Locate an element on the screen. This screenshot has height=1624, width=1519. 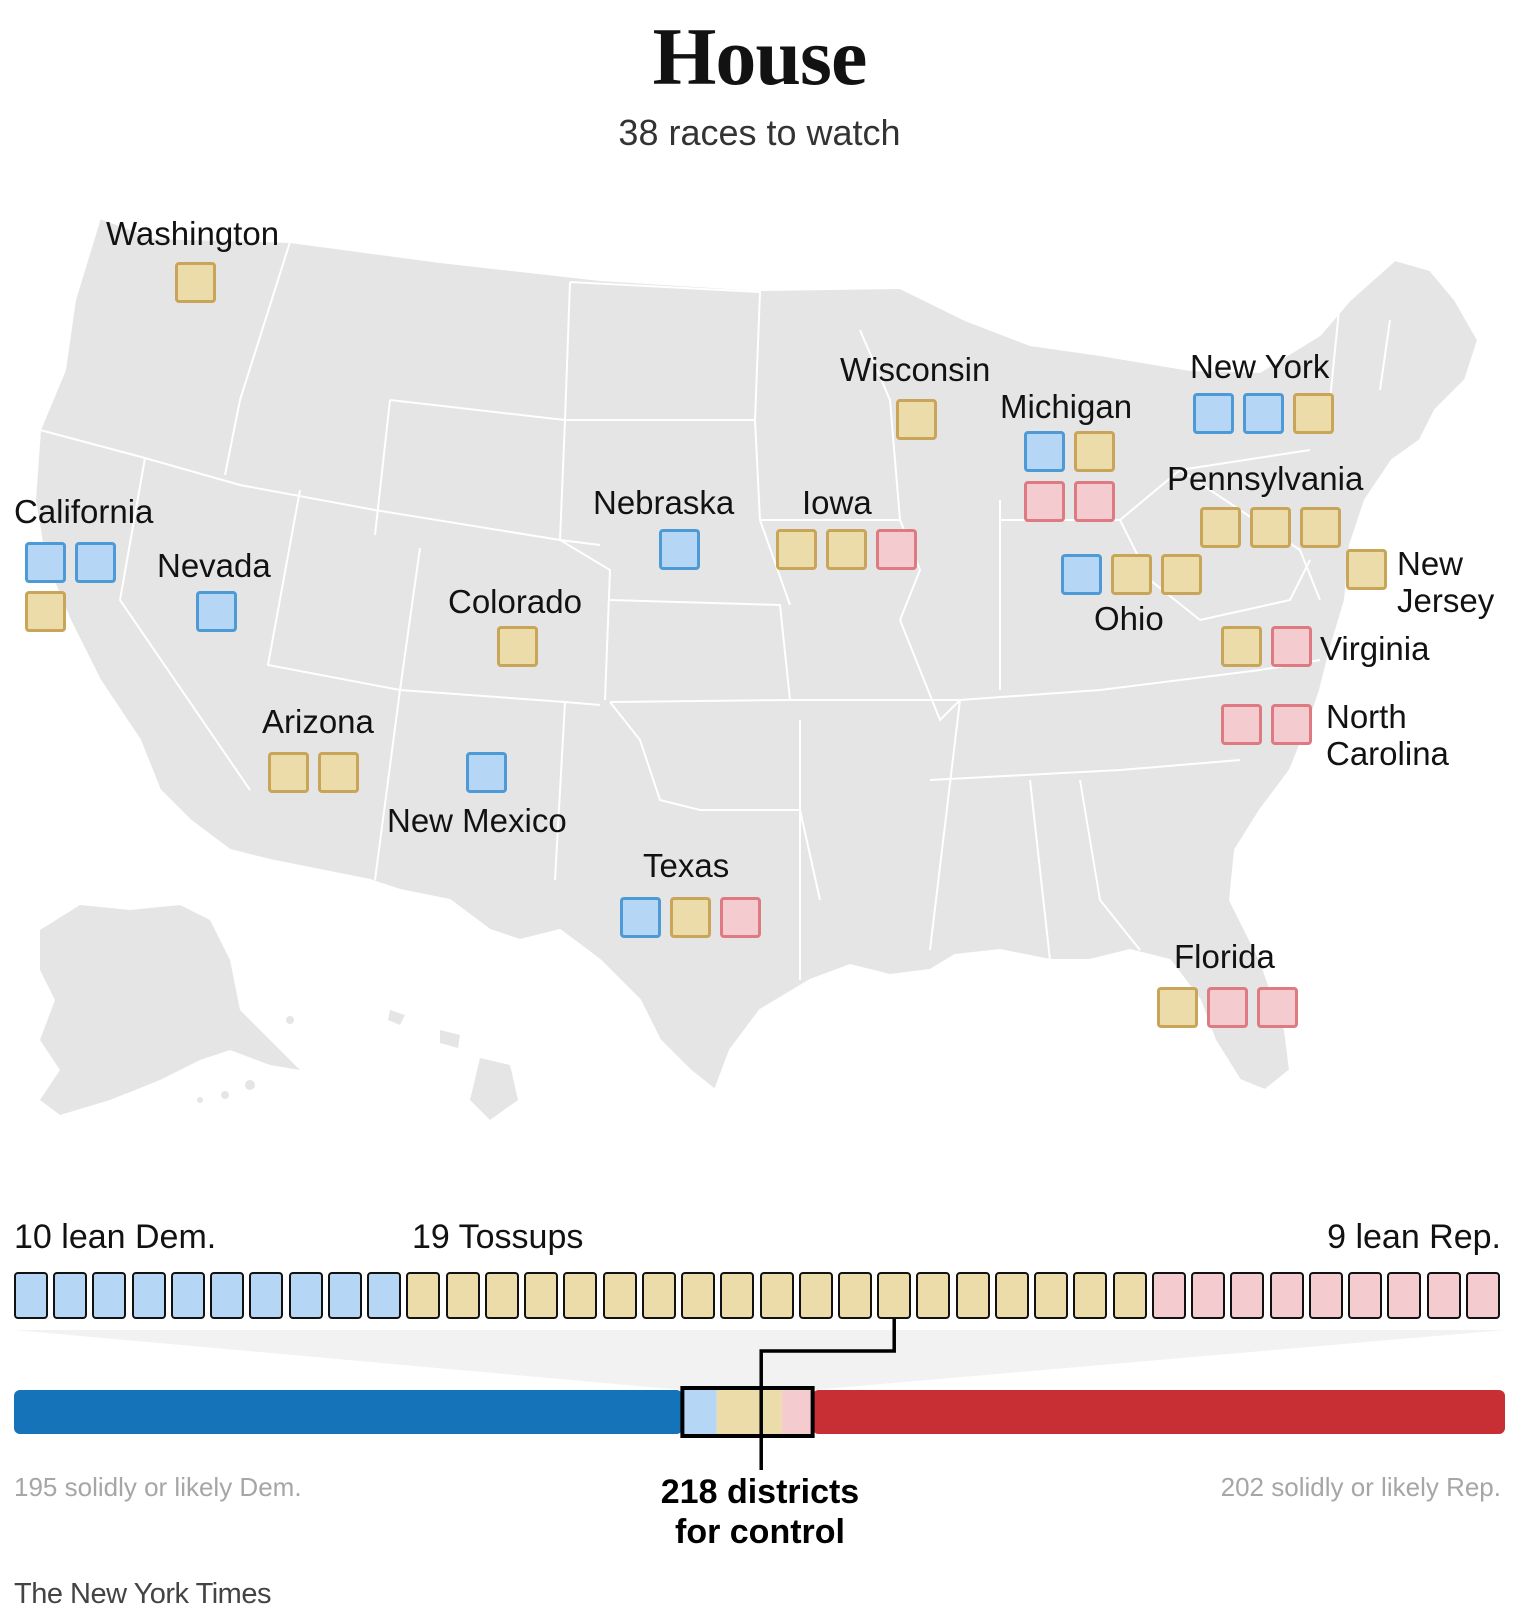
state-label-texas: Texas is located at coordinates (686, 865).